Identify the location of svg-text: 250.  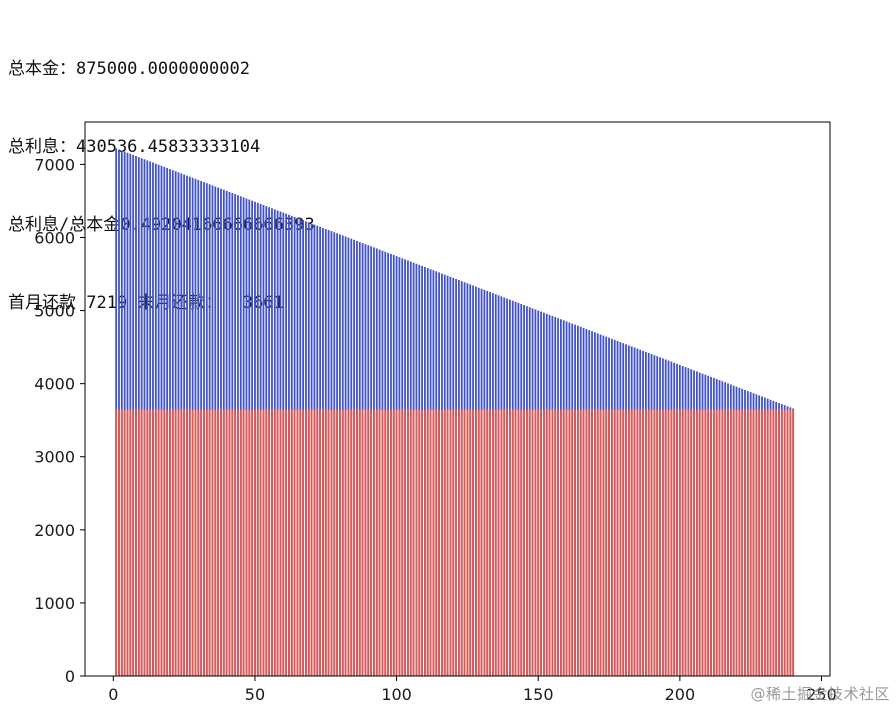
(821, 694).